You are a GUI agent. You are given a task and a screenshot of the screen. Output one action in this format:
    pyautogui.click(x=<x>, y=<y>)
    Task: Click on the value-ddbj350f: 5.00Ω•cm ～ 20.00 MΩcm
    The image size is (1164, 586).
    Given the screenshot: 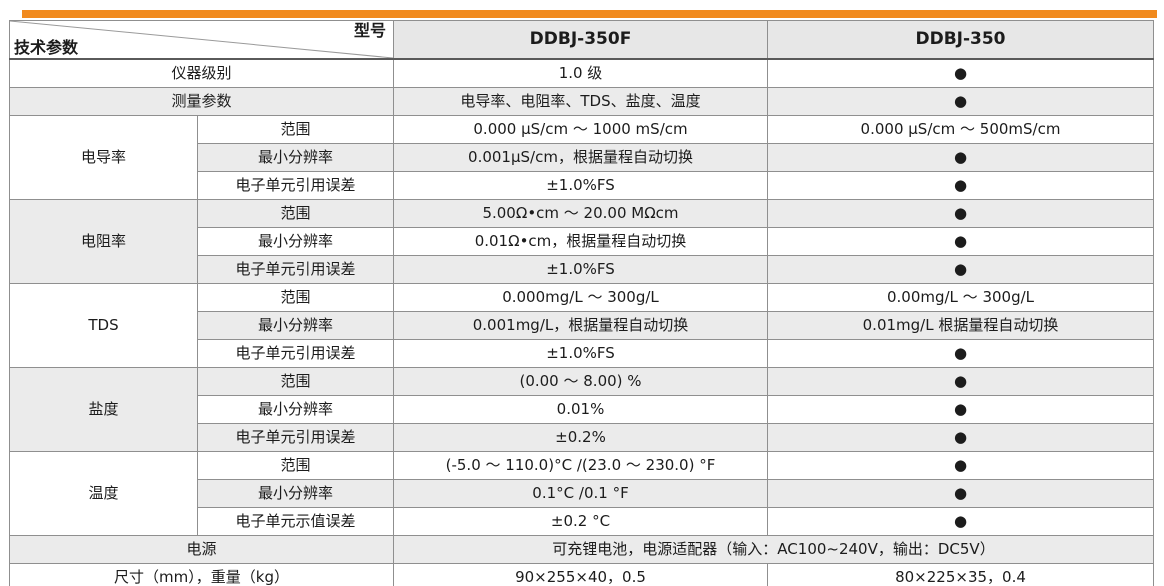 What is the action you would take?
    pyautogui.click(x=580, y=213)
    